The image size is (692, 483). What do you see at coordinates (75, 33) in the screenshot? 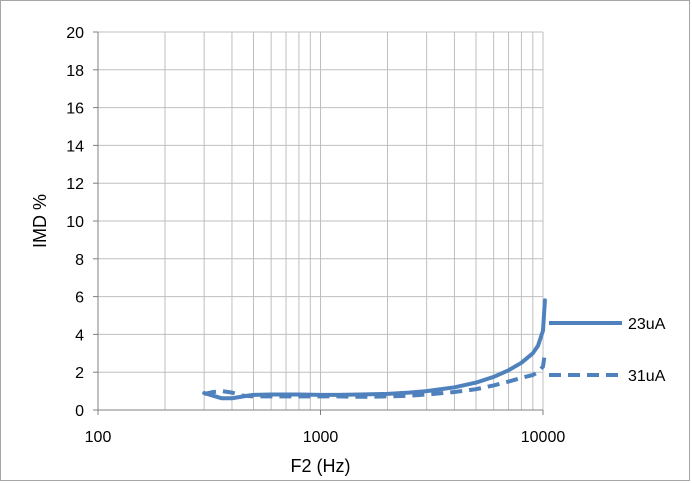
I see `y-tick-label: 20` at bounding box center [75, 33].